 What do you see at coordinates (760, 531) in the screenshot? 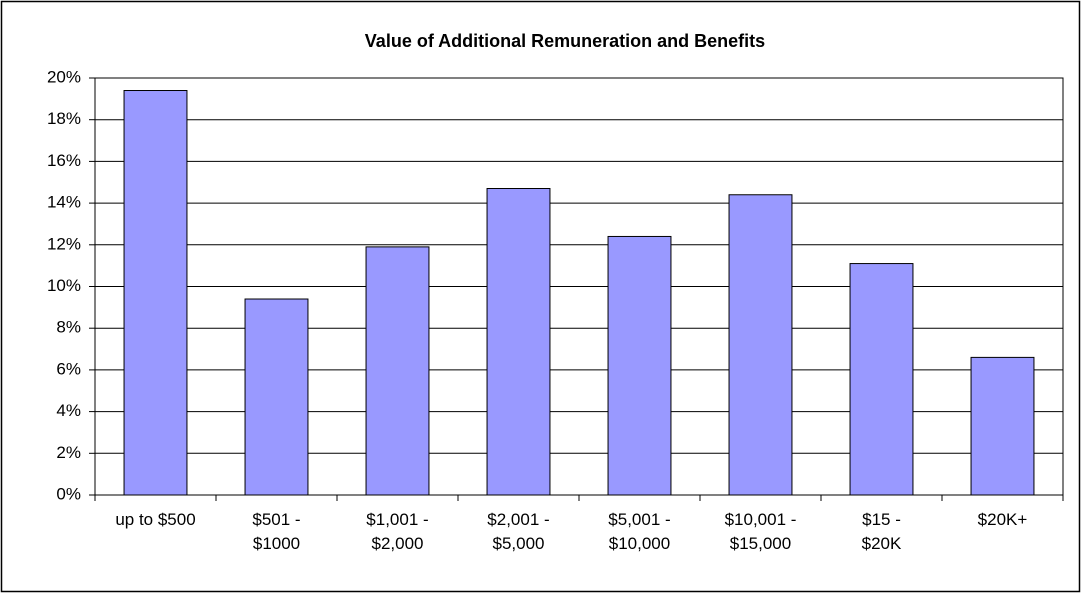
I see `x-tick-label: $10,001 - $15,000` at bounding box center [760, 531].